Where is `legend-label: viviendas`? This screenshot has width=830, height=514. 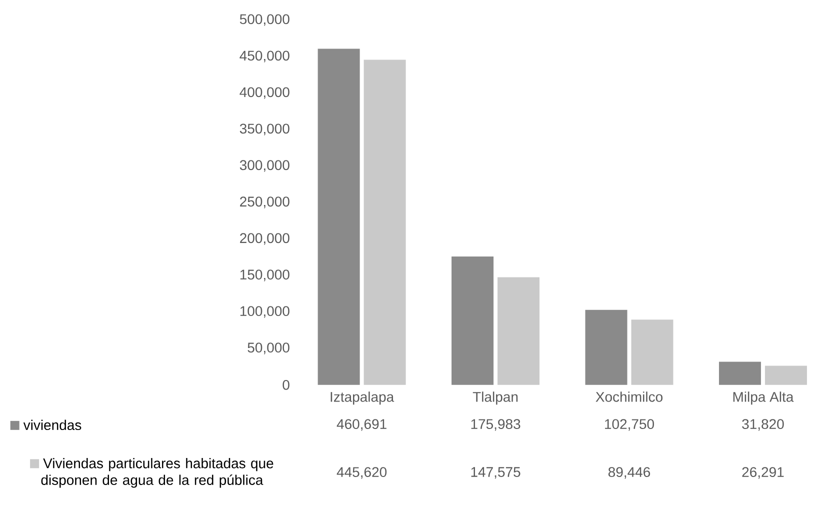 legend-label: viviendas is located at coordinates (52, 425).